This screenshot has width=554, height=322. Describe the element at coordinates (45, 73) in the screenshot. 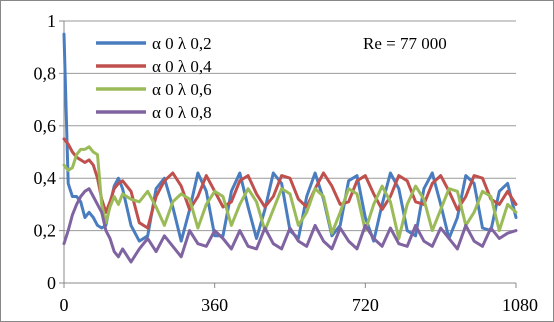

I see `y-tick-label: 0,8` at that location.